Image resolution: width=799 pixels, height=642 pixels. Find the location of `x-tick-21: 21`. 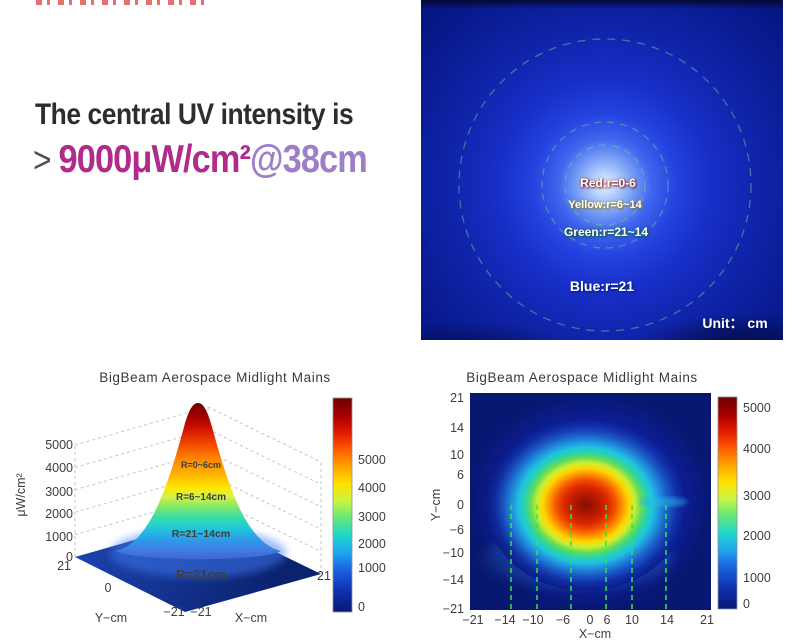

x-tick-21: 21 is located at coordinates (324, 576).